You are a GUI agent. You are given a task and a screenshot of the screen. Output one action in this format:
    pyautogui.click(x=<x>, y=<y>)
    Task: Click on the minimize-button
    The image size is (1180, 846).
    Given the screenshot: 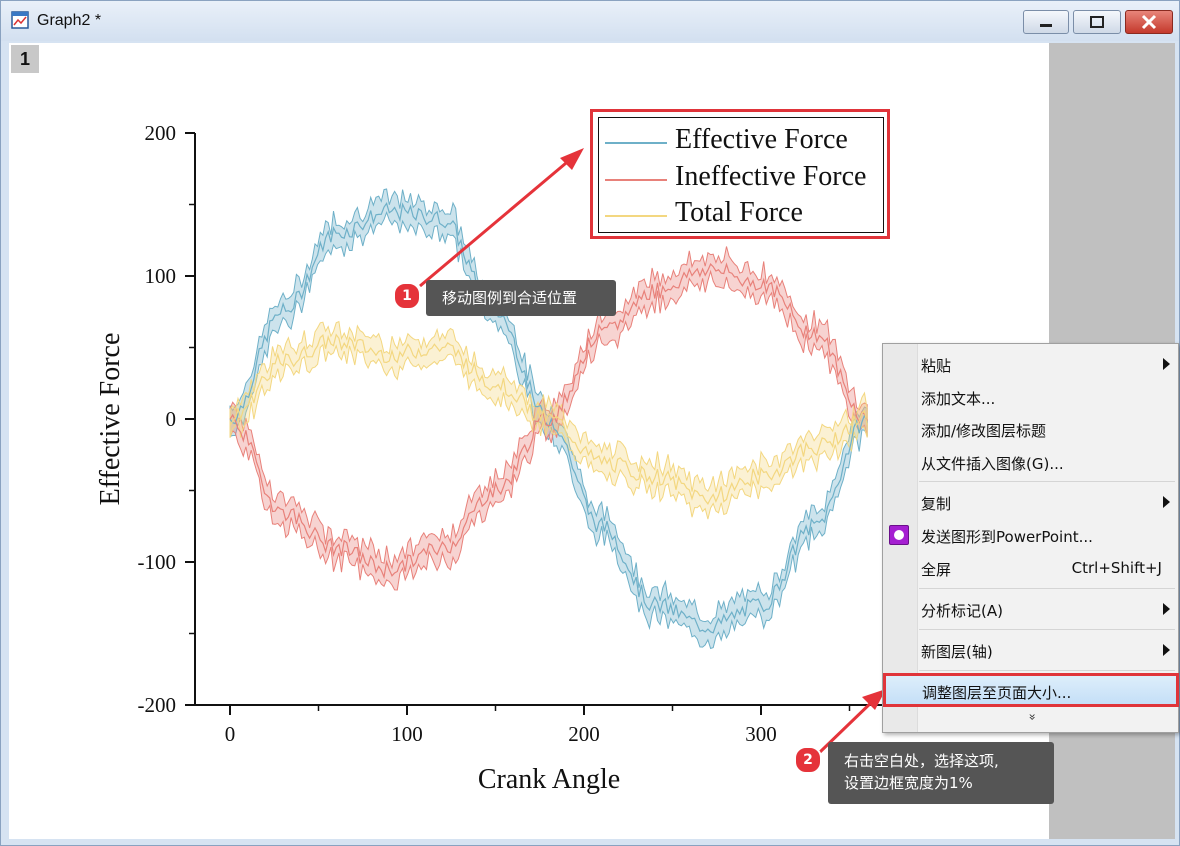 What is the action you would take?
    pyautogui.click(x=1046, y=22)
    